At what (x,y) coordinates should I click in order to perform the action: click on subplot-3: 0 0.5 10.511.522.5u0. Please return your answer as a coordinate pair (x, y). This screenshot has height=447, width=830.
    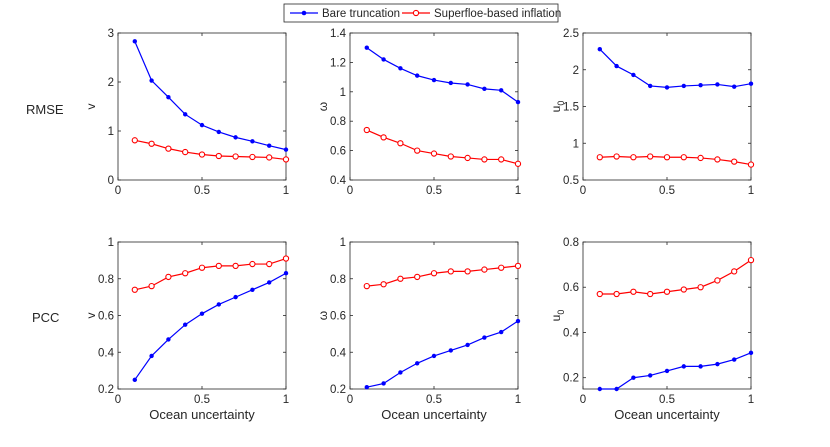
    Looking at the image, I should click on (651, 112).